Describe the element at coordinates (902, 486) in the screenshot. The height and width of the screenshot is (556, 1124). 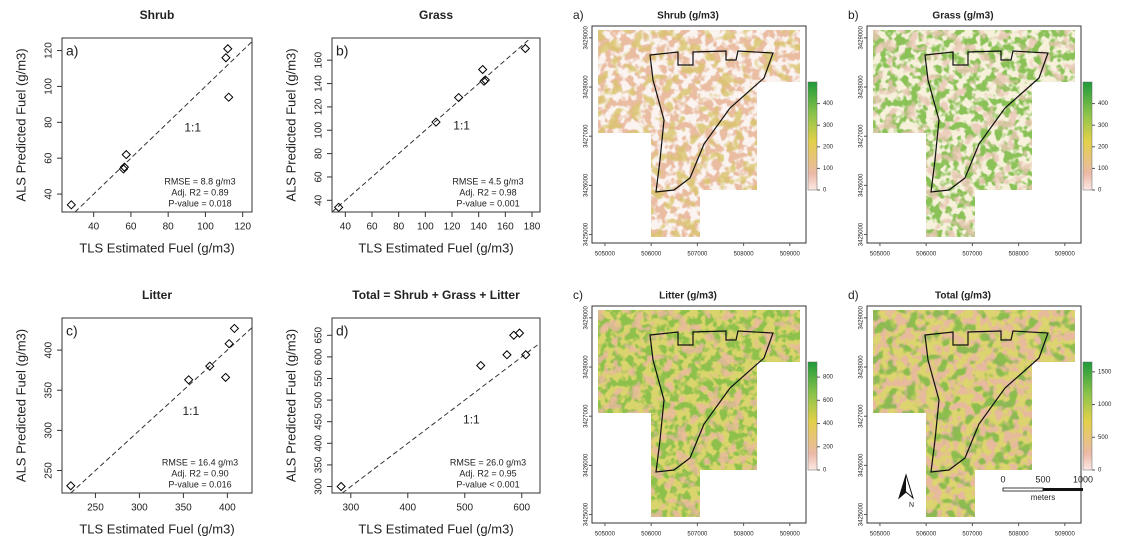
I see `north-arrow-fill` at that location.